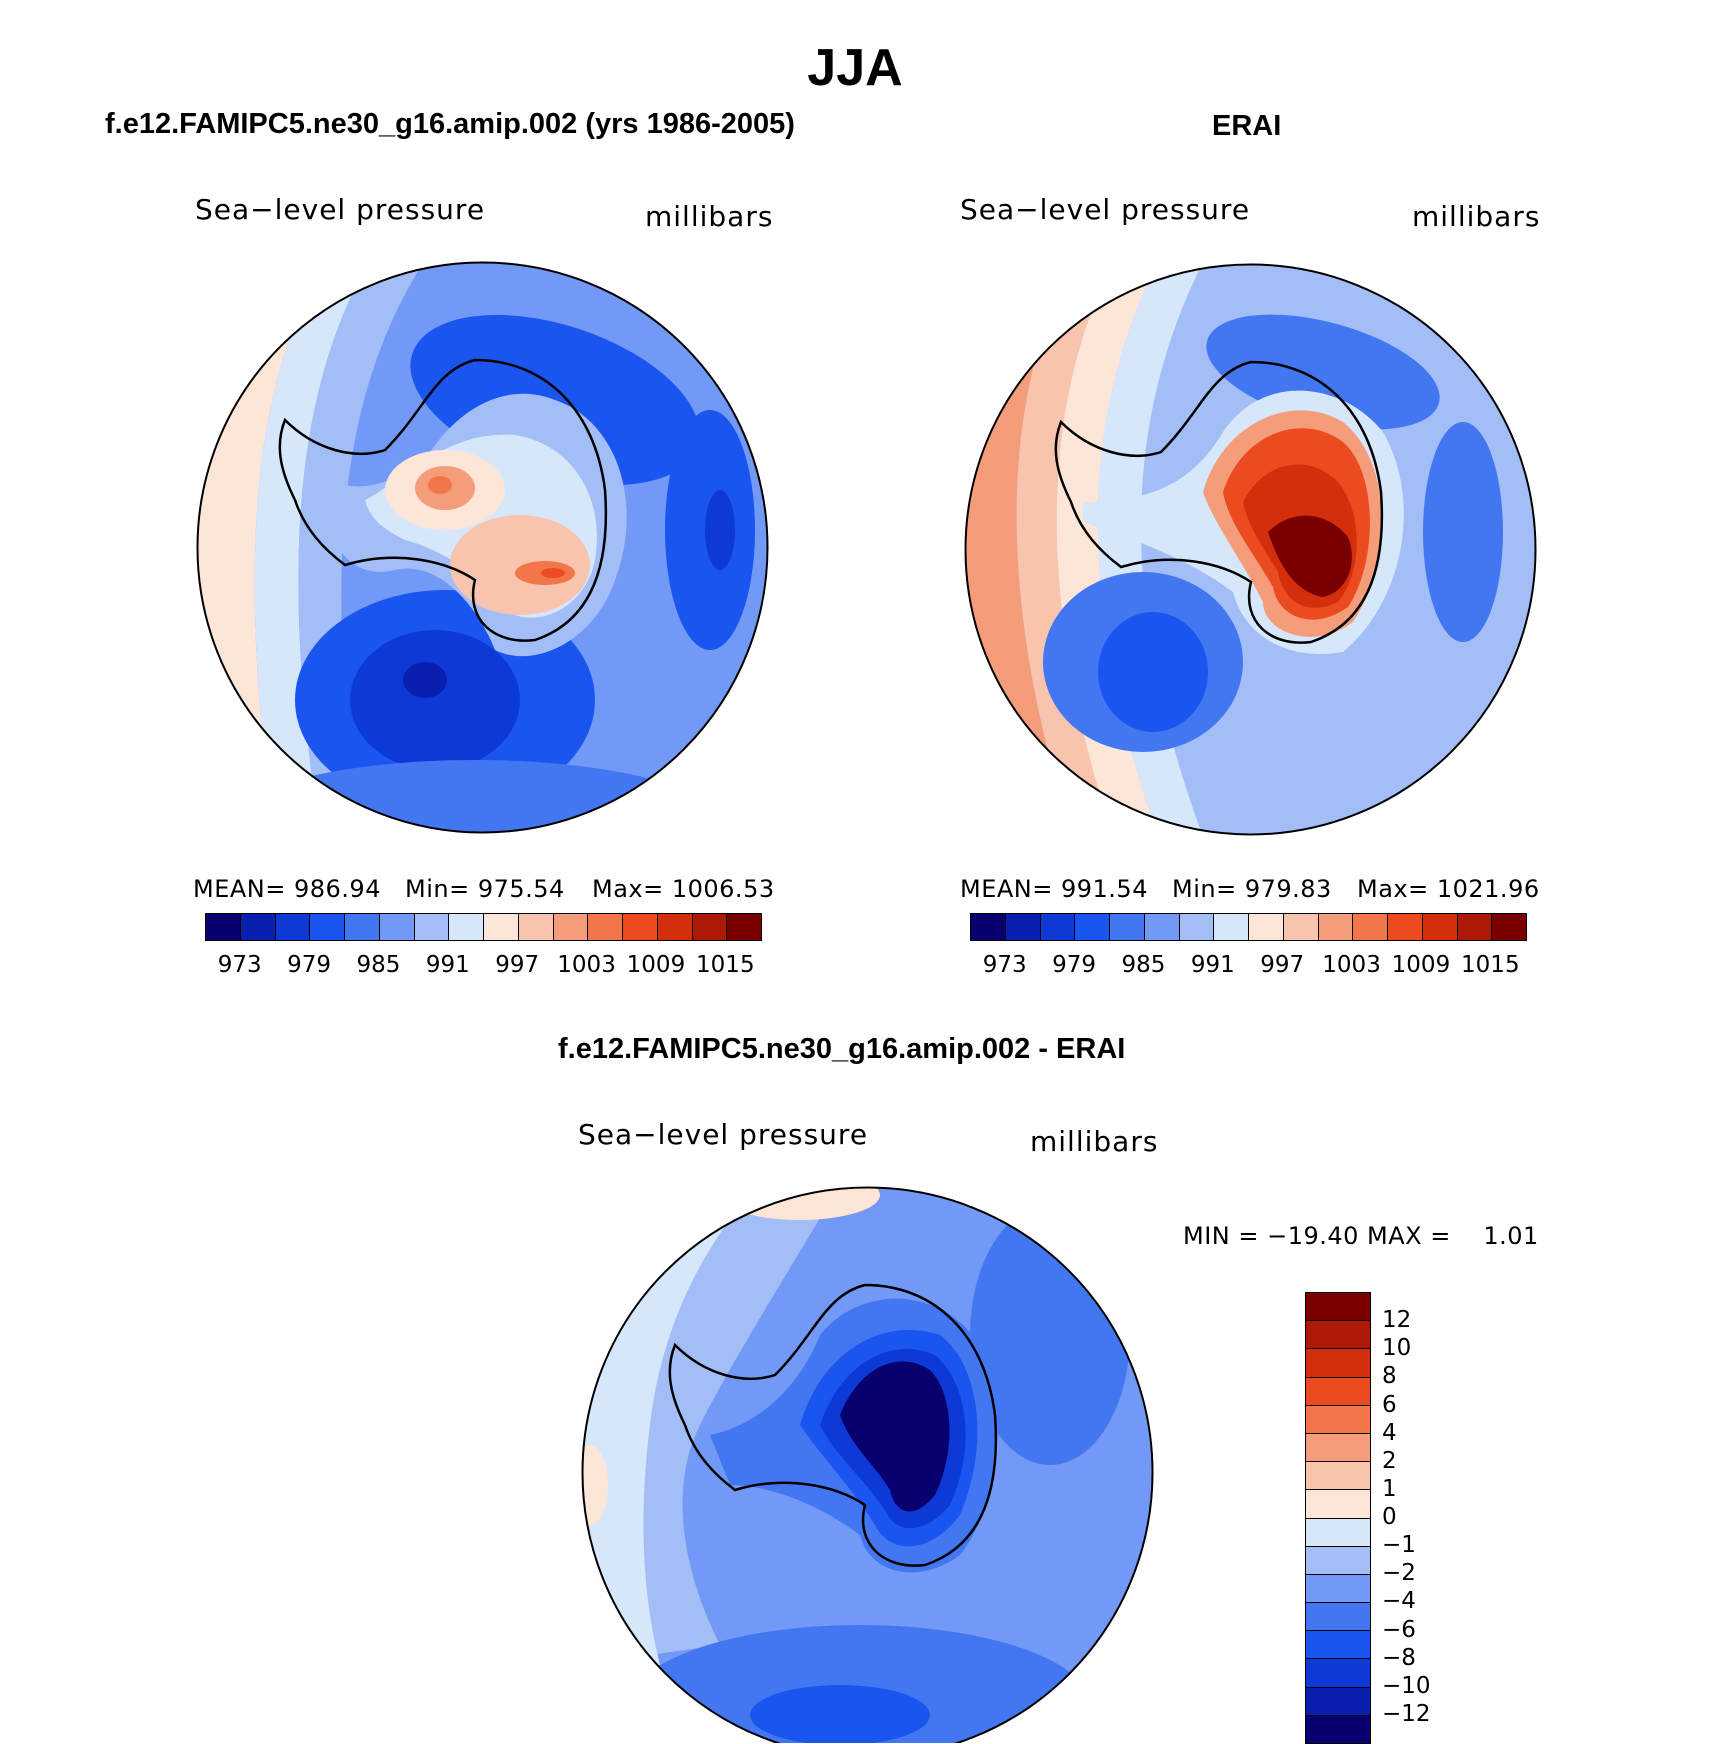  Describe the element at coordinates (595, 1485) in the screenshot. I see `diff-warm-spot` at that location.